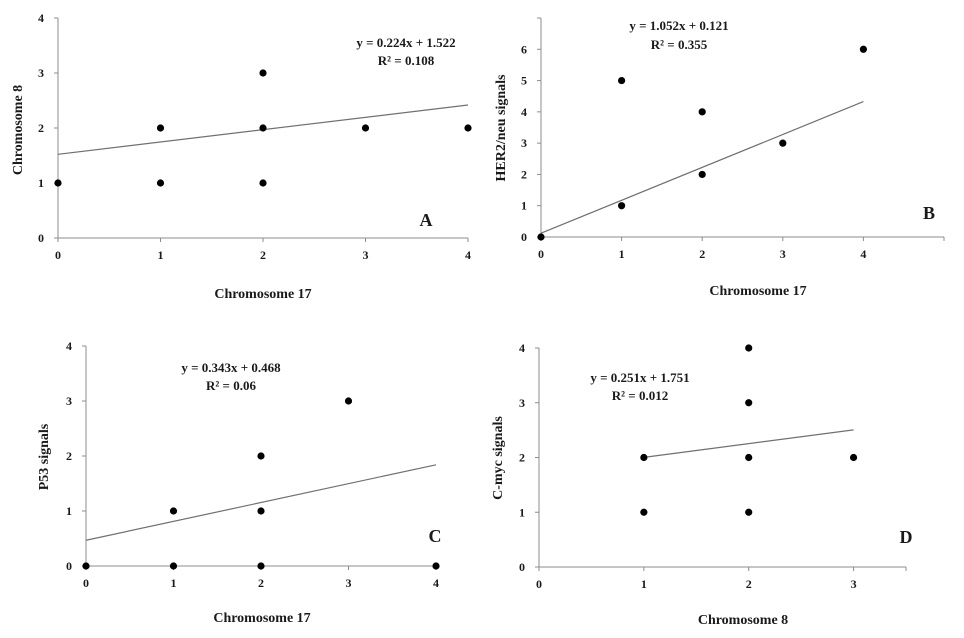 This screenshot has width=964, height=638. Describe the element at coordinates (405, 42) in the screenshot. I see `regression-equation: y = 0.224x + 1.522` at that location.